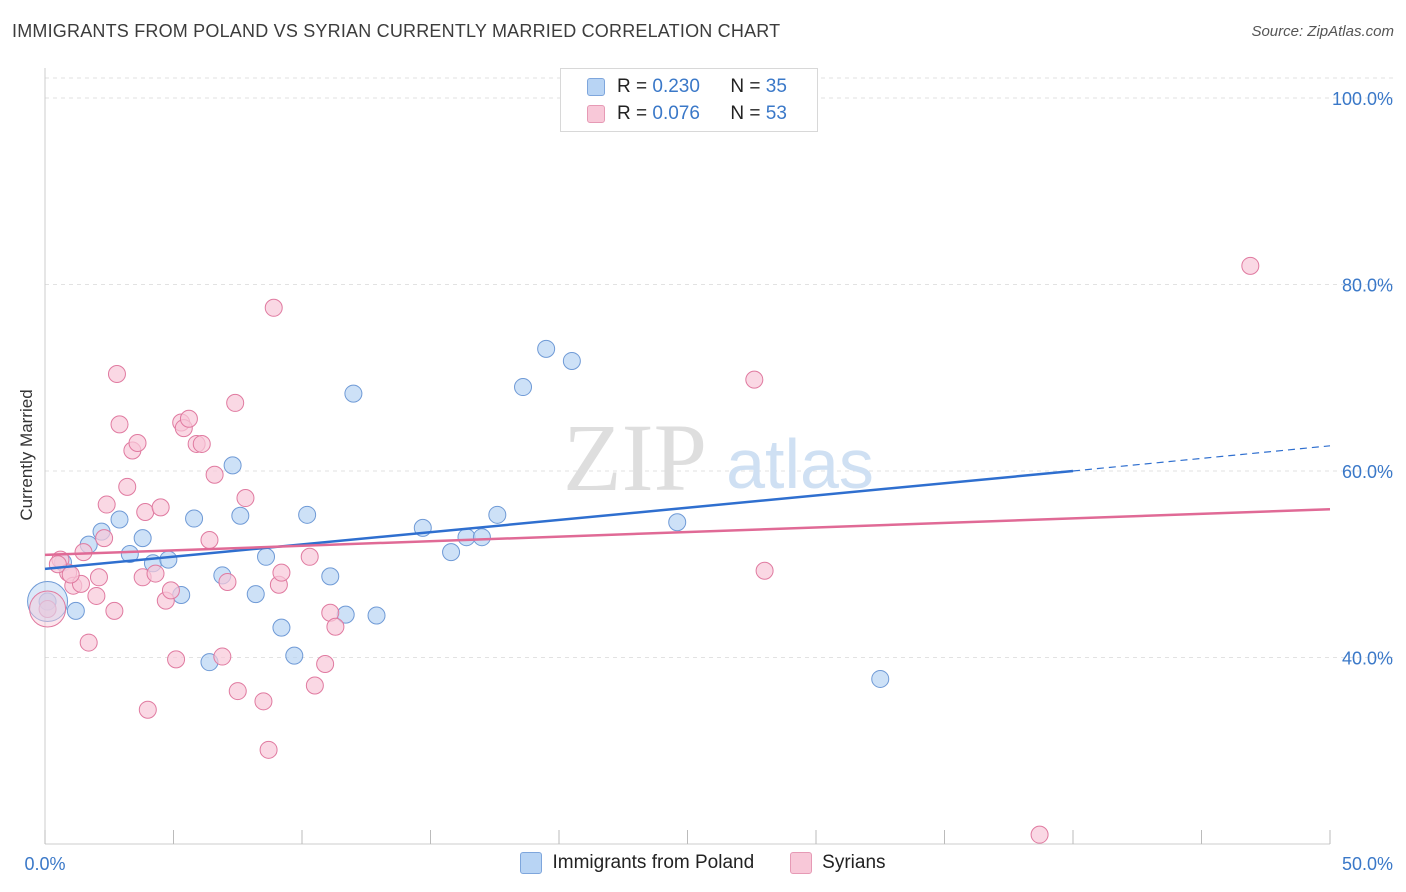 This screenshot has height=892, width=1406. What do you see at coordinates (1362, 99) in the screenshot?
I see `y-tick-label: 100.0%` at bounding box center [1362, 99].